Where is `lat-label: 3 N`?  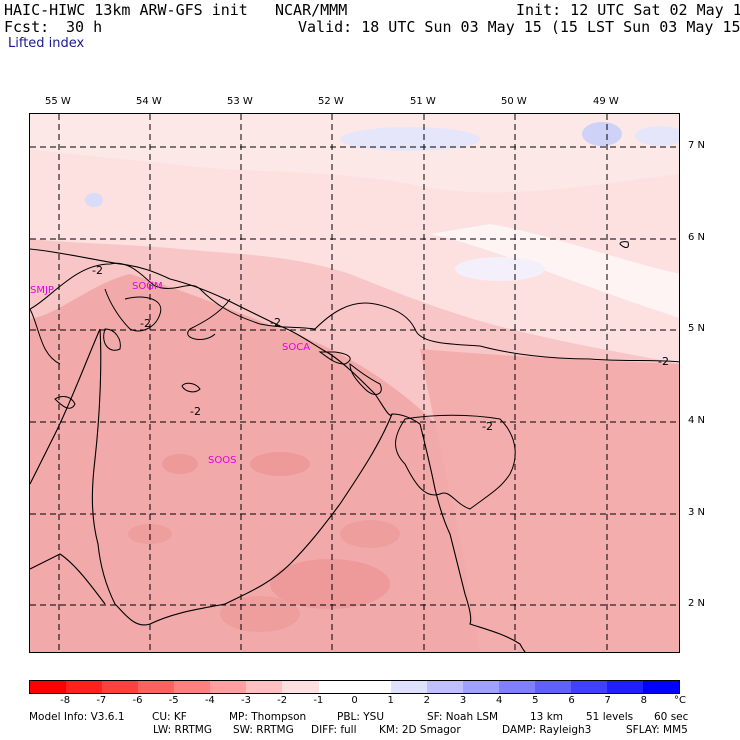
lat-label: 3 N is located at coordinates (697, 512).